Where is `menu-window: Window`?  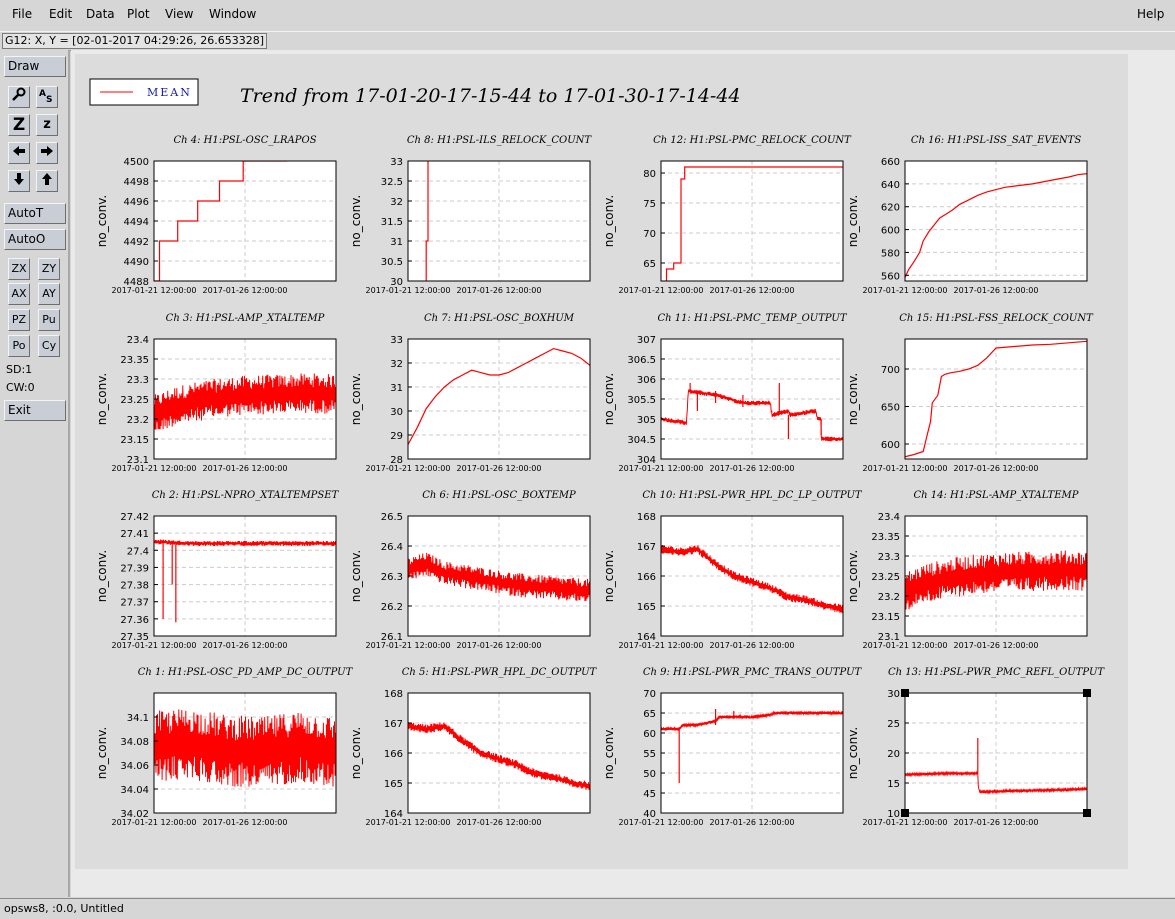
menu-window: Window is located at coordinates (232, 14).